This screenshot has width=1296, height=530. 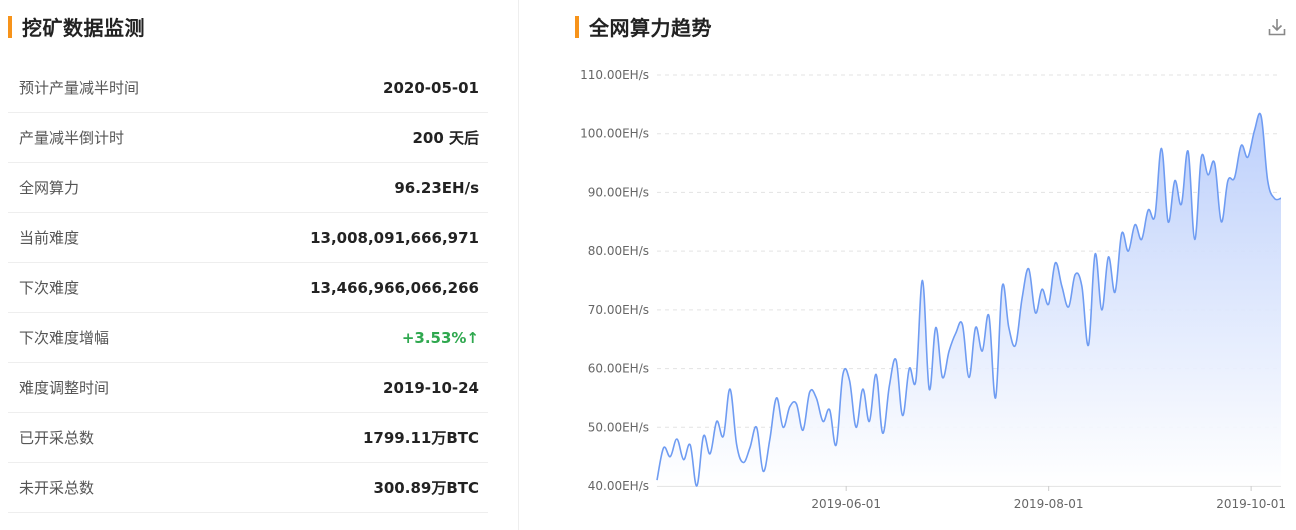 I want to click on stat-value: 300.89万BTC, so click(x=426, y=488).